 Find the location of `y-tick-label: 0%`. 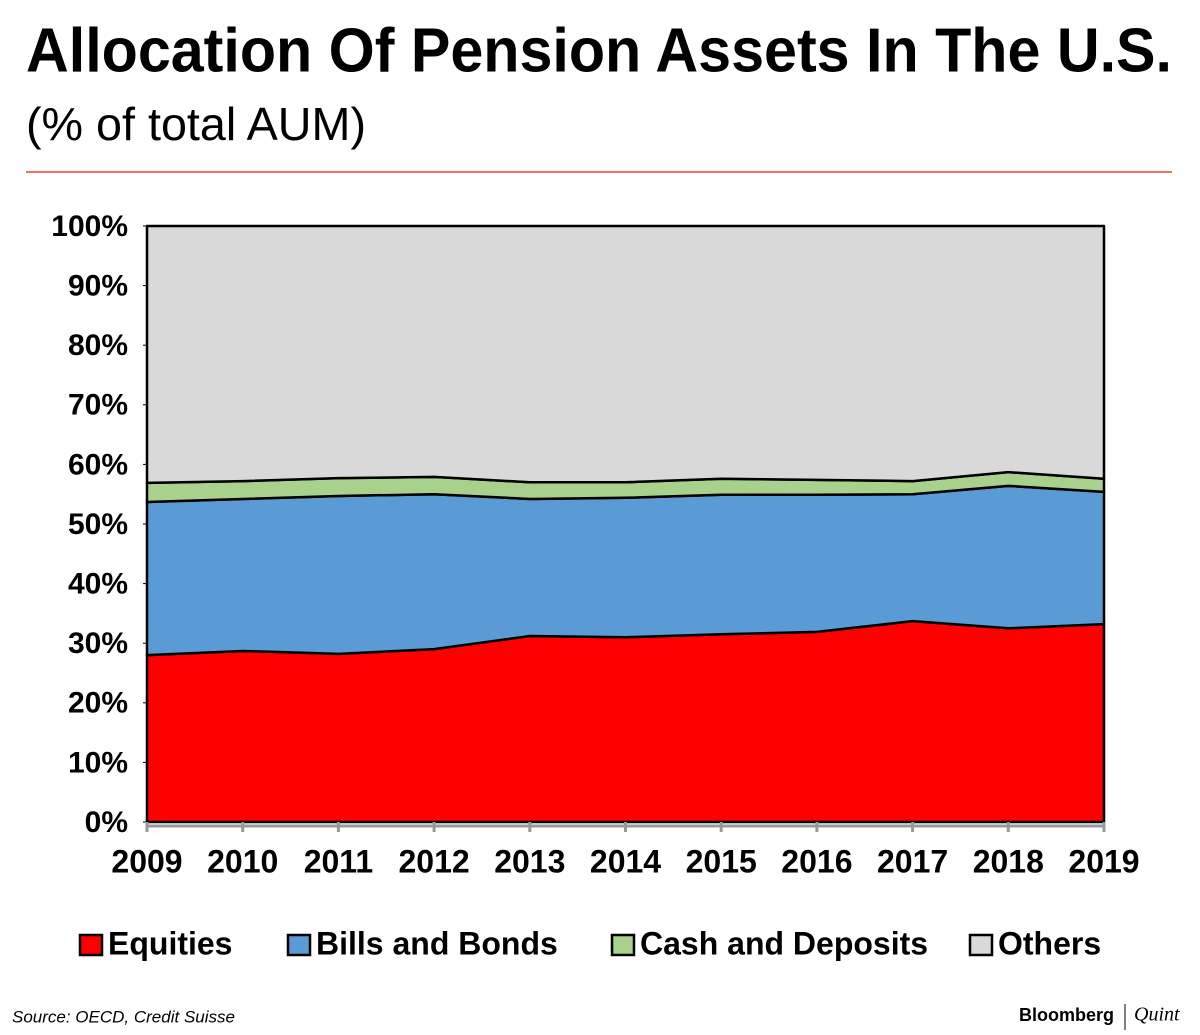

y-tick-label: 0% is located at coordinates (106, 822).